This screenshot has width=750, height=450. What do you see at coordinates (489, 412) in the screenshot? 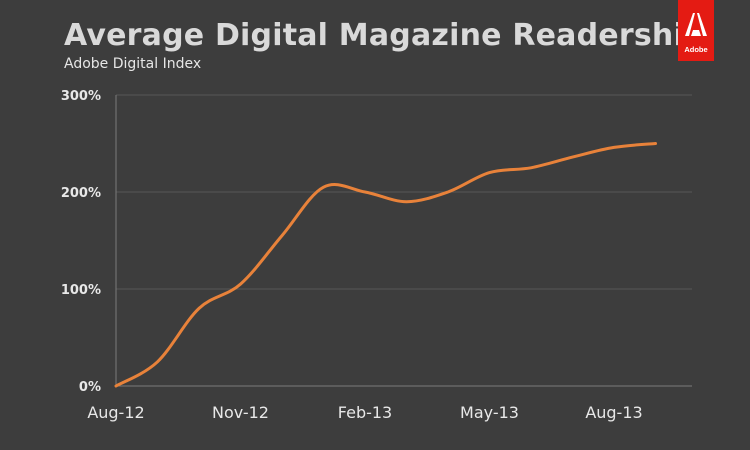
I see `x-tick-label: May-13` at bounding box center [489, 412].